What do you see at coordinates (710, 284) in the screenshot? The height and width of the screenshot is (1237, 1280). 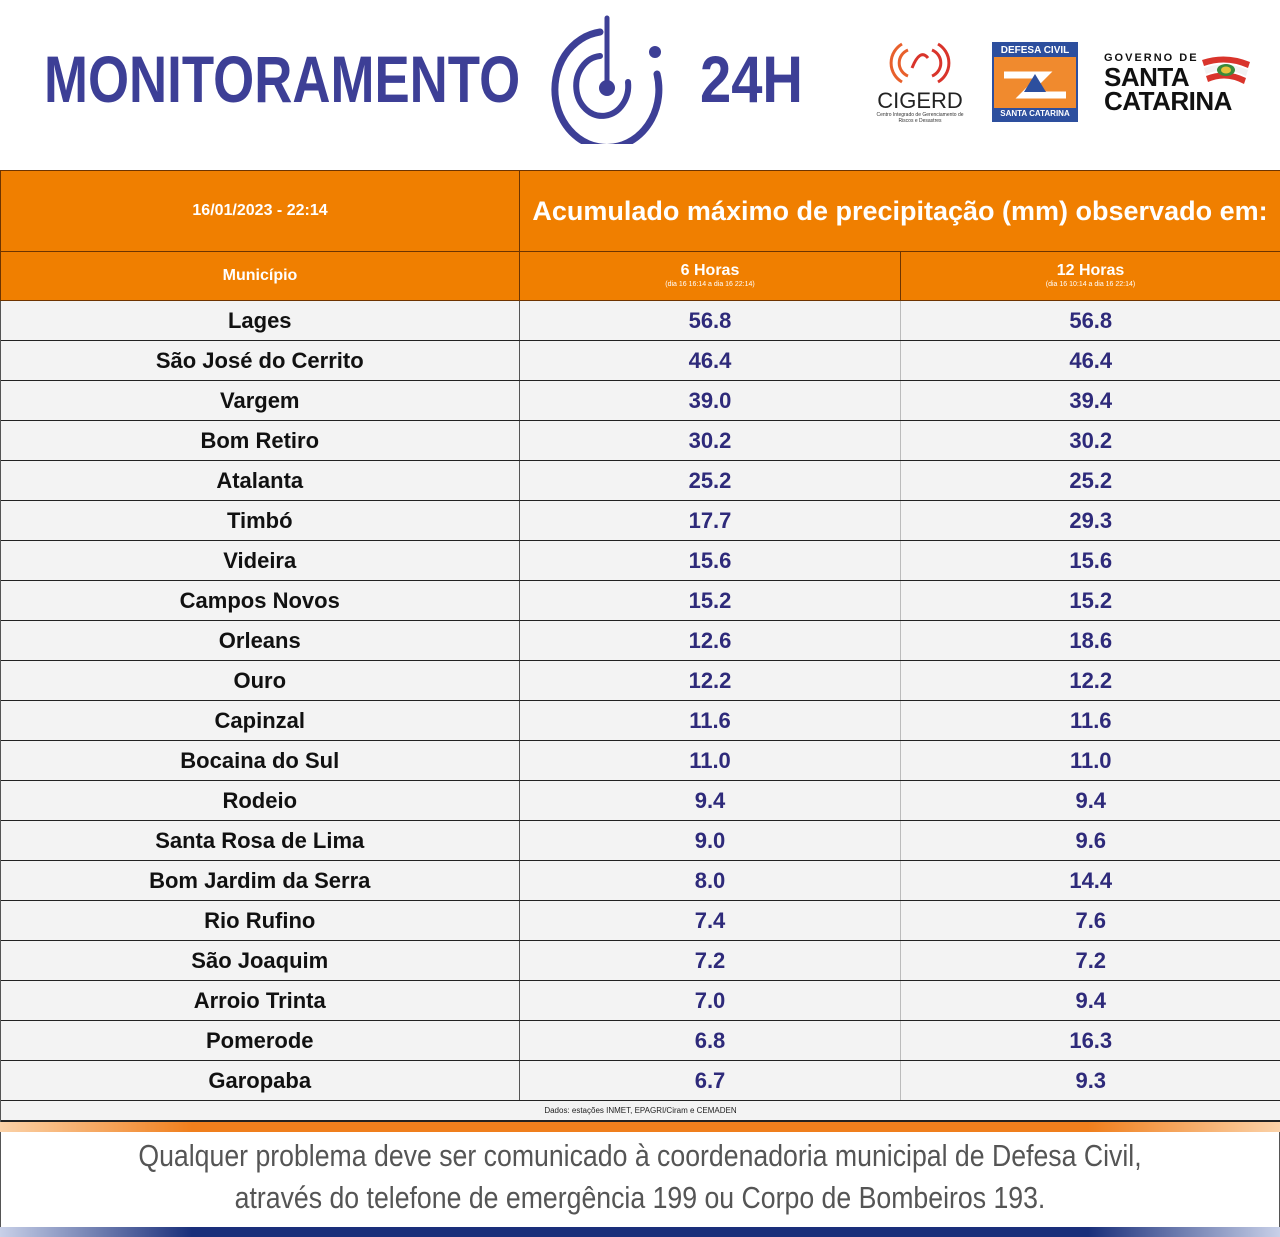 I see `column-6h-range: (dia 16 16:14 a dia 16 22:14)` at bounding box center [710, 284].